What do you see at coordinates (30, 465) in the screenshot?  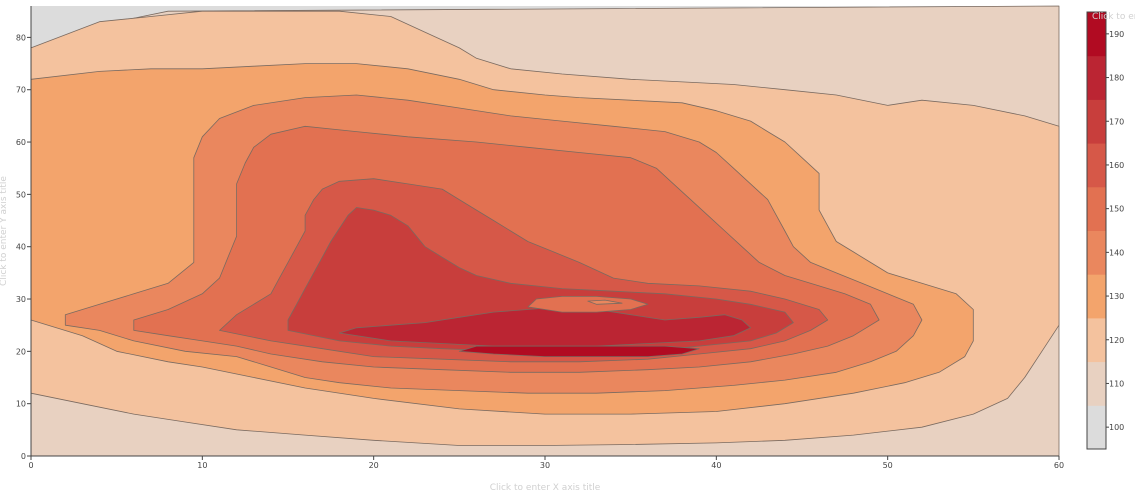 I see `x-tick-label: 0` at bounding box center [30, 465].